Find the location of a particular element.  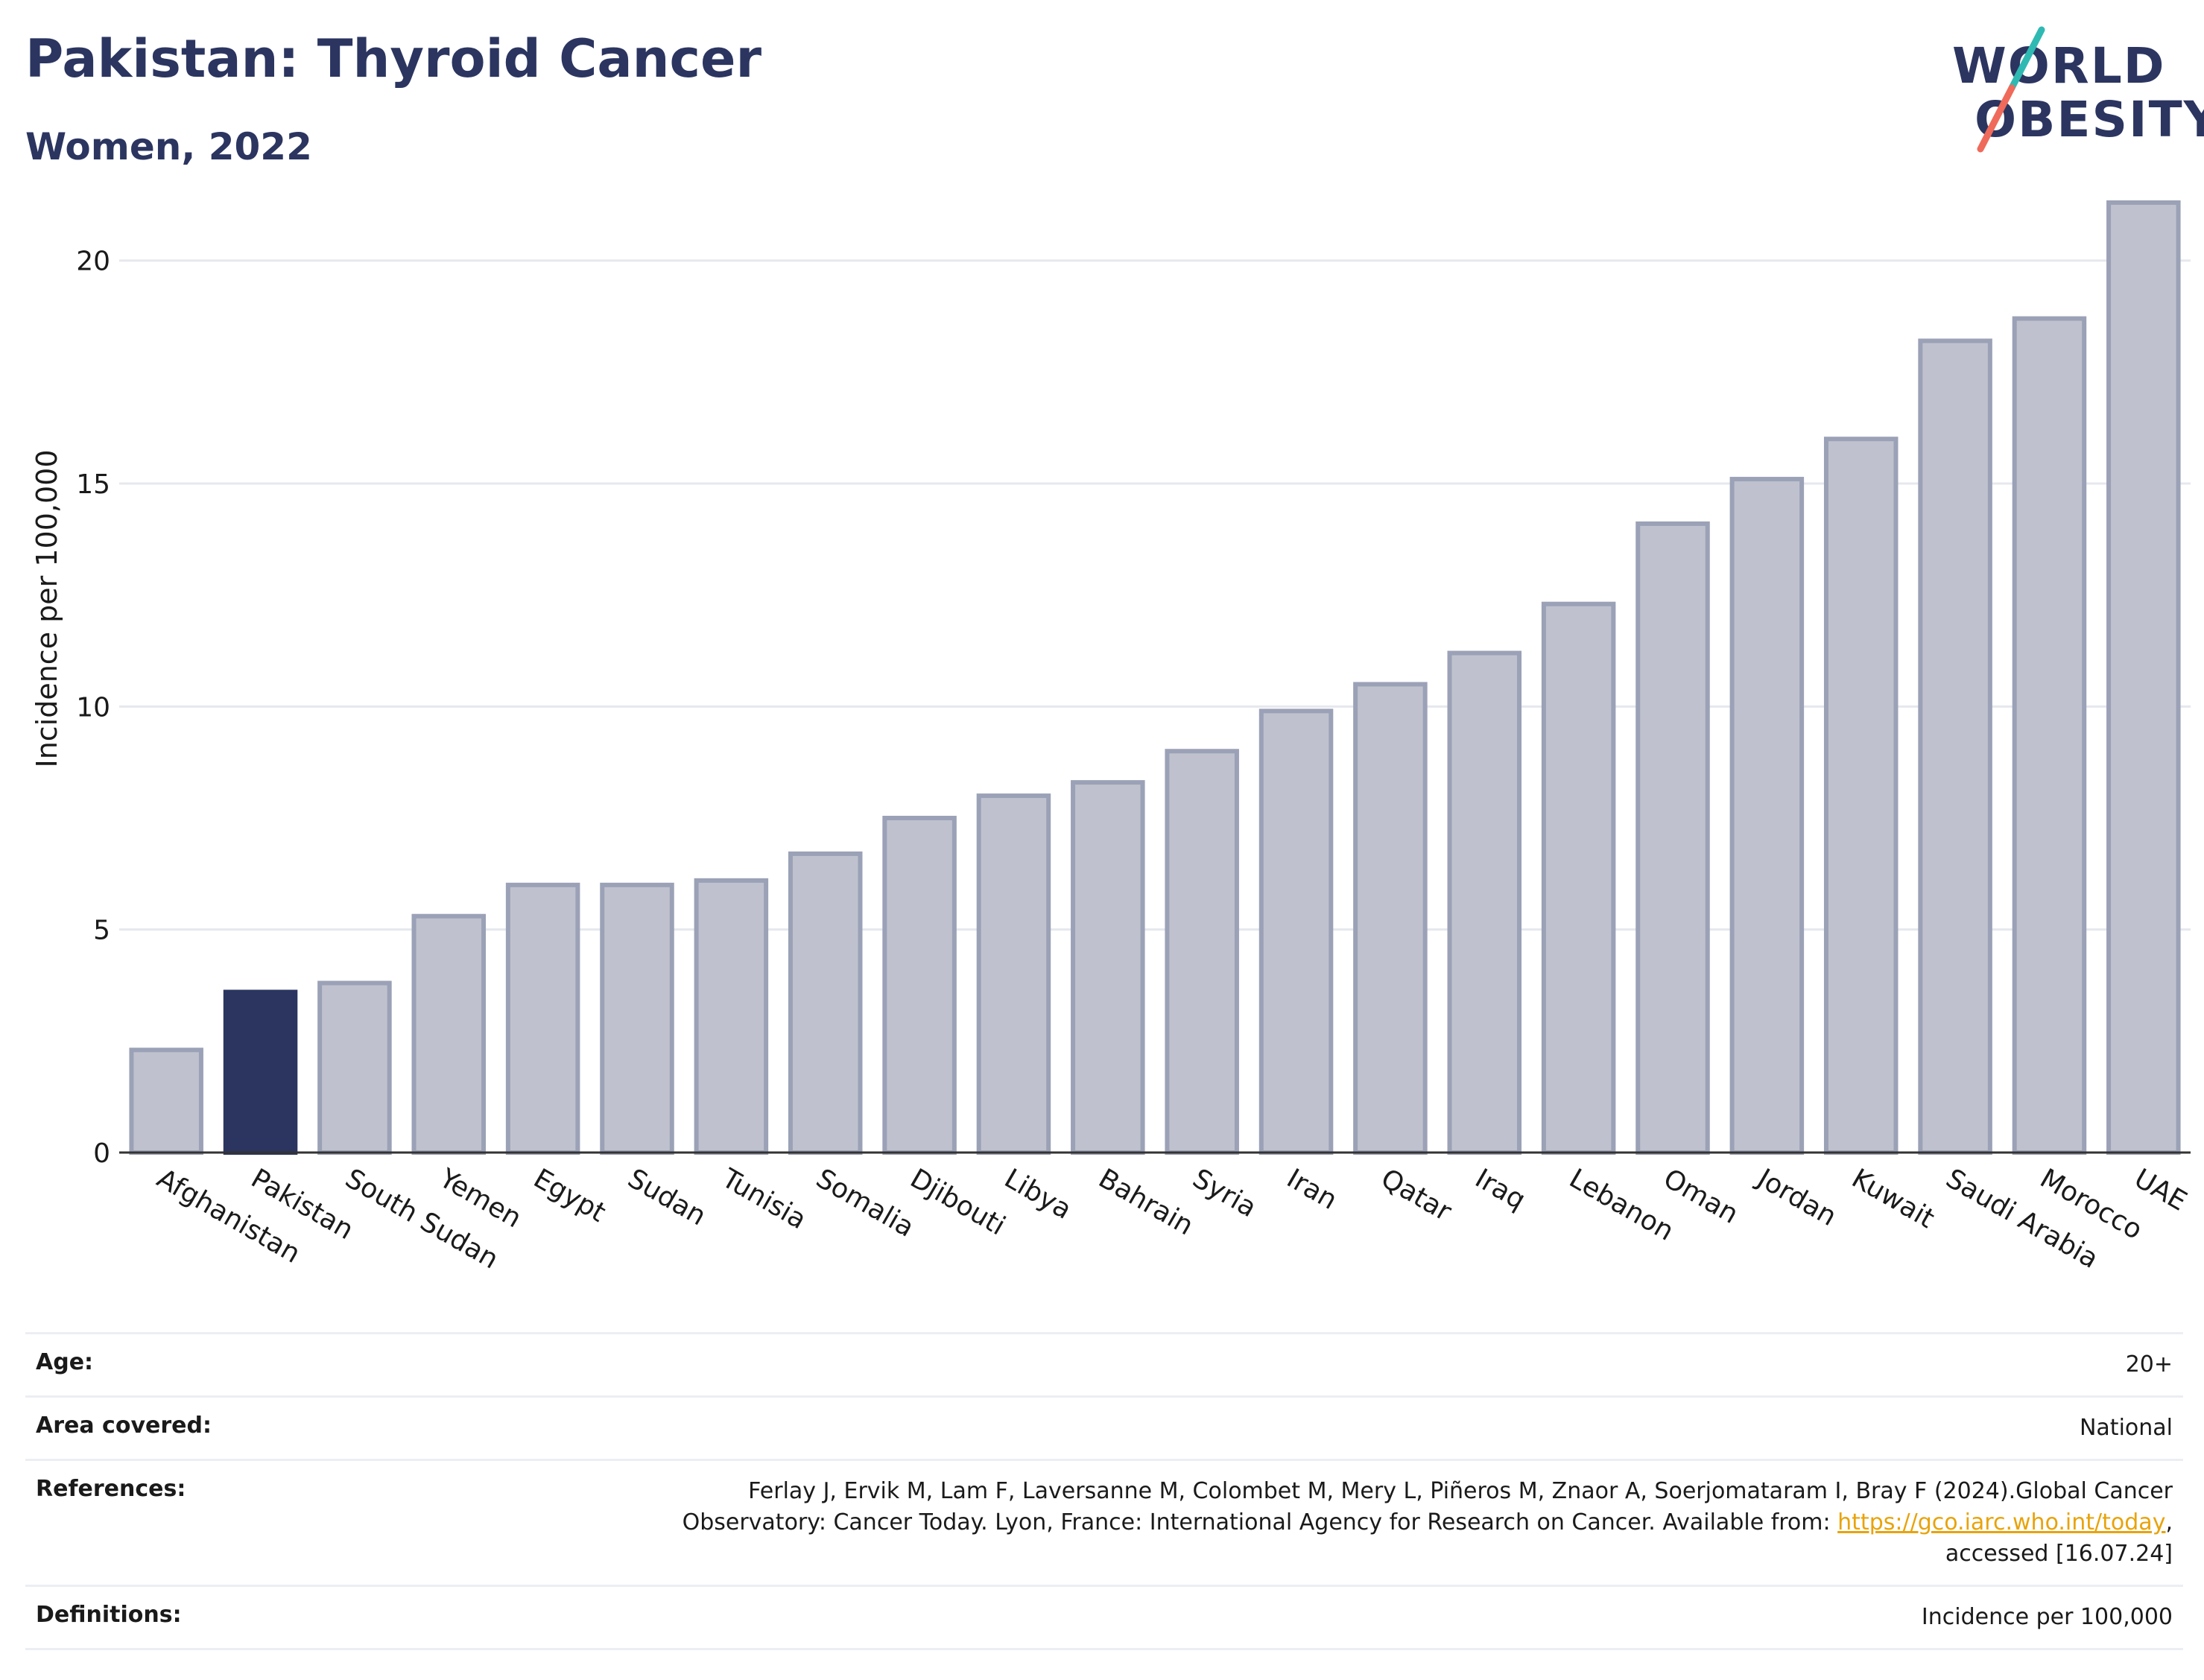

y-tick-label: 10 is located at coordinates (93, 707).